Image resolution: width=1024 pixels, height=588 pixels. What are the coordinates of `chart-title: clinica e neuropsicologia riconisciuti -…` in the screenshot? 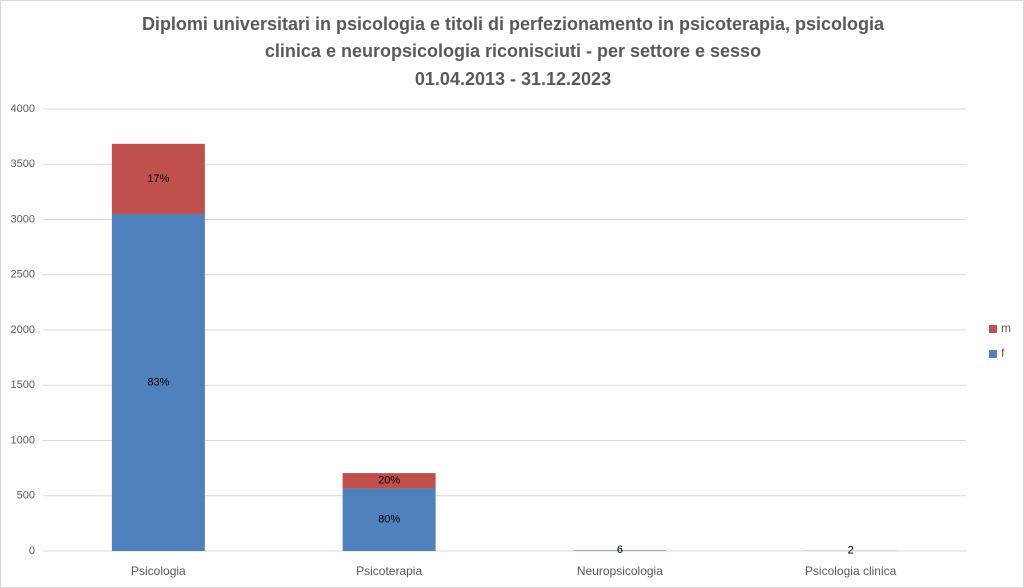 It's located at (513, 51).